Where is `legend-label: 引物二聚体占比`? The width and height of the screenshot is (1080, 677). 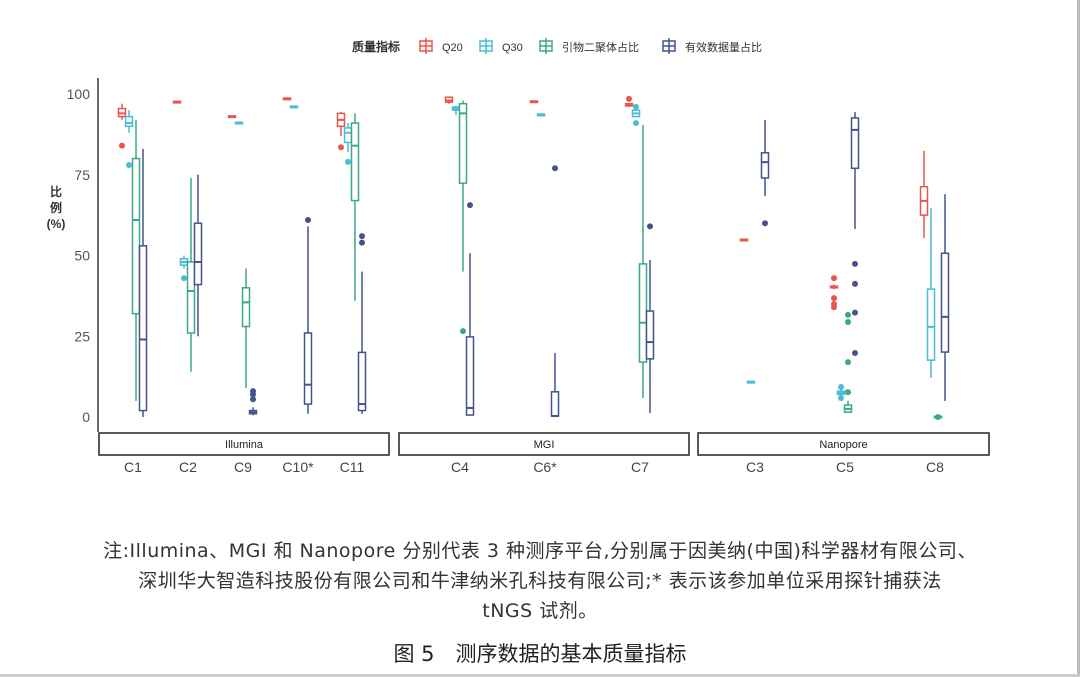 legend-label: 引物二聚体占比 is located at coordinates (600, 47).